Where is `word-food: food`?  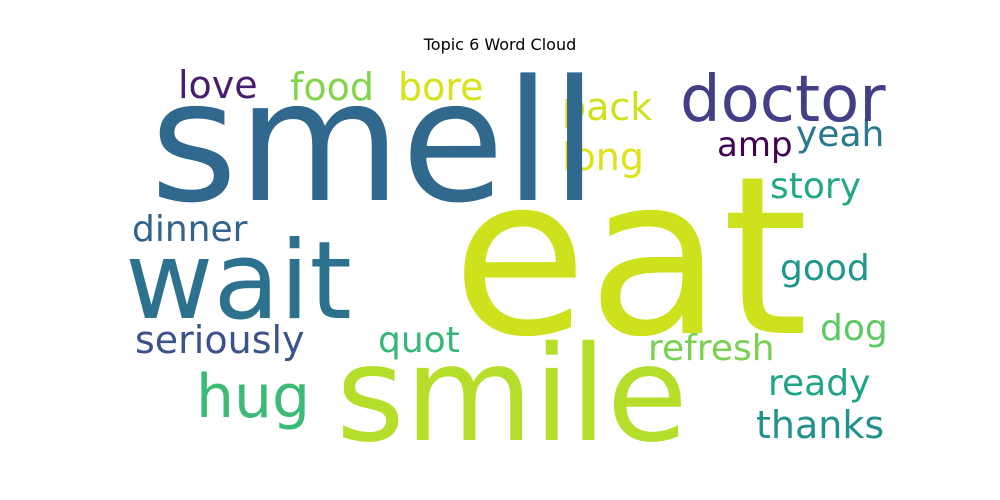 word-food: food is located at coordinates (332, 87).